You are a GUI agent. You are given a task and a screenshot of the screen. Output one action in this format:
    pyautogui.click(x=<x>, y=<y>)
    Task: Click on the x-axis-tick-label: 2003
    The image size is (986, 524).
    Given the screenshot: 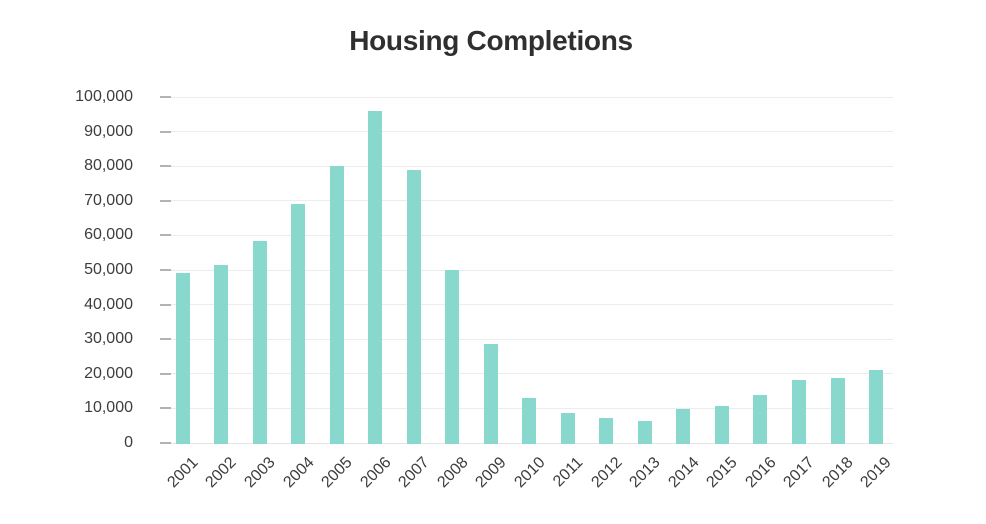 What is the action you would take?
    pyautogui.click(x=260, y=473)
    